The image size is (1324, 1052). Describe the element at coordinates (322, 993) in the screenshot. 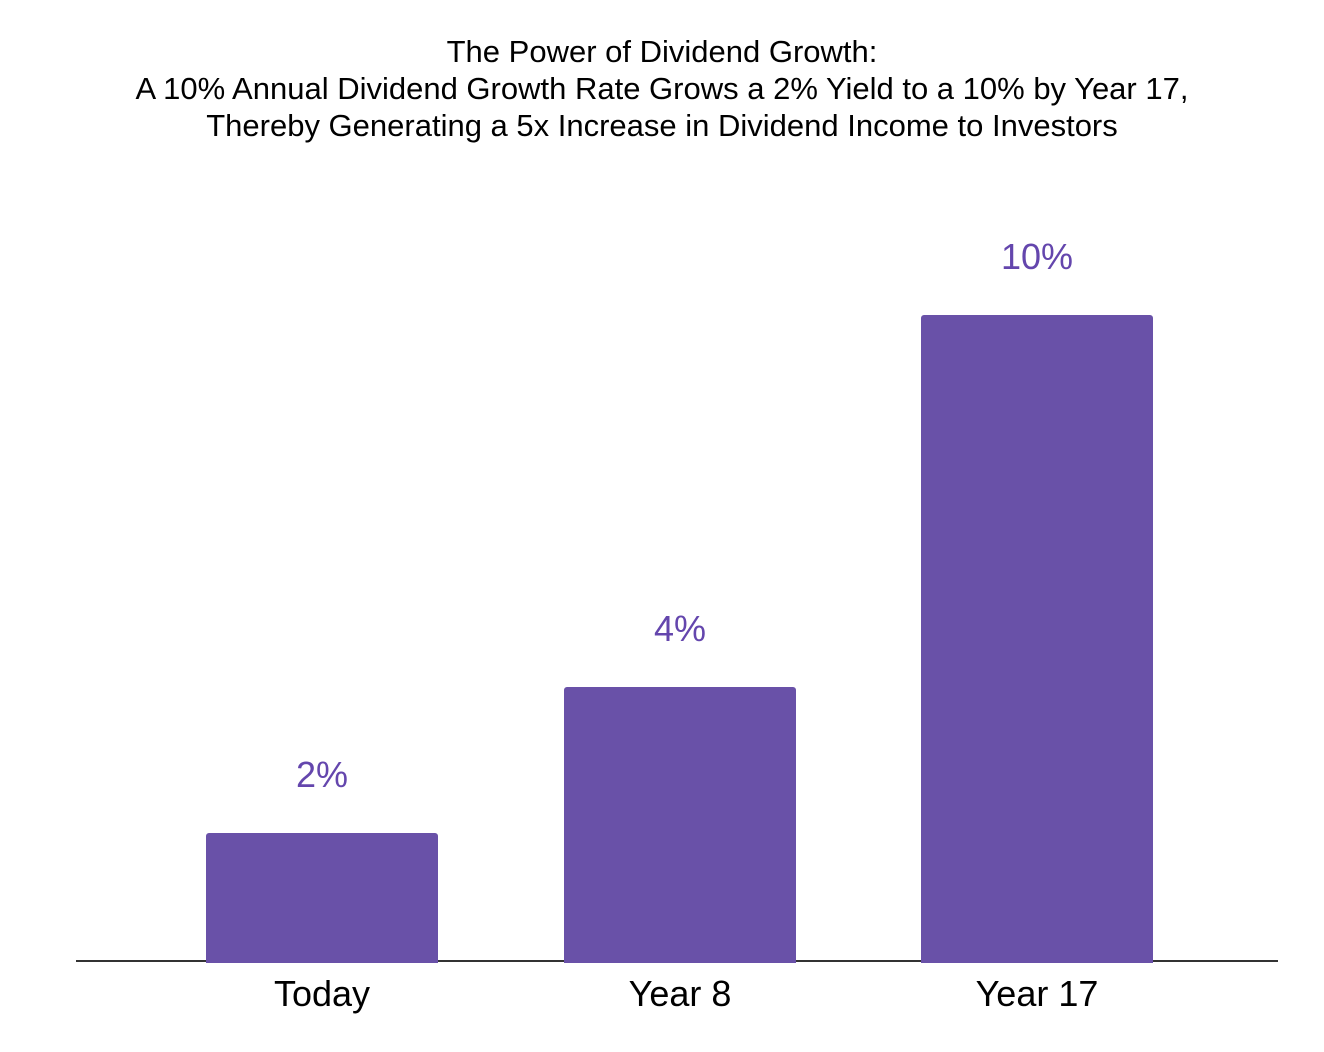

I see `x-tick-label: Today` at that location.